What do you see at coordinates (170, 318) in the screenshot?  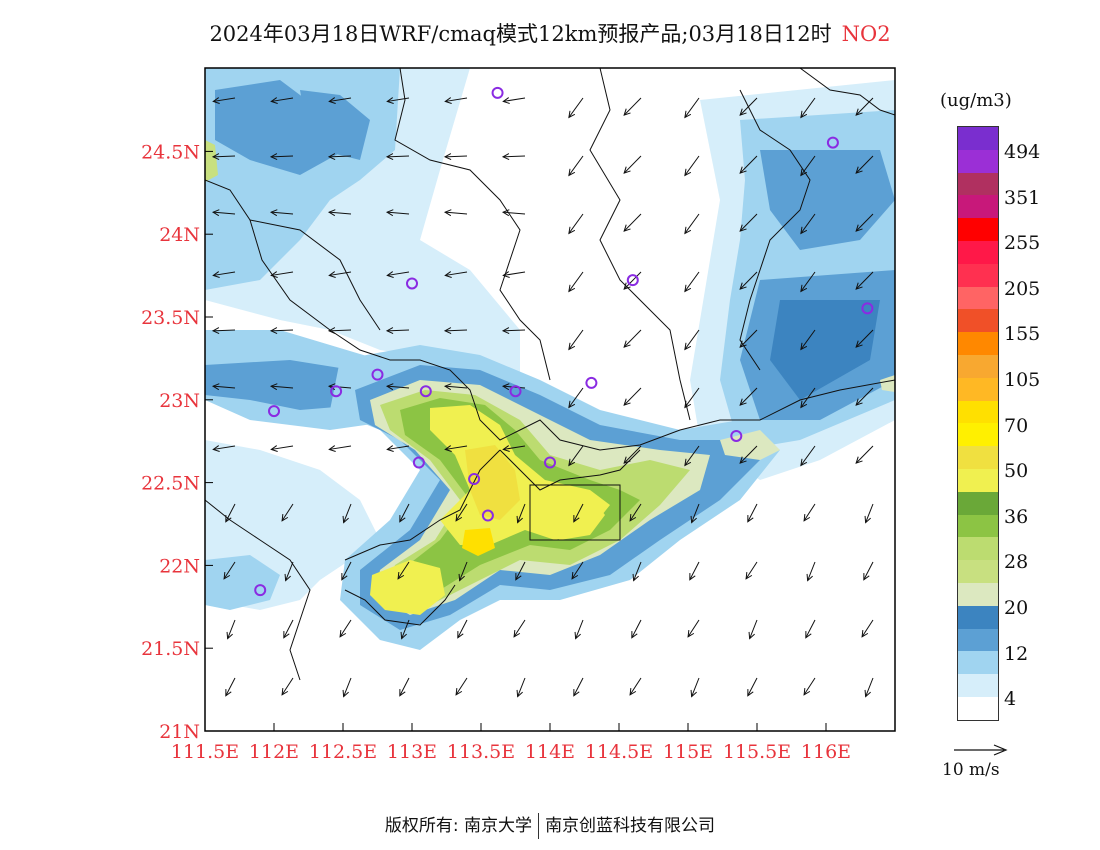 I see `y-tick-label: 23.5N` at bounding box center [170, 318].